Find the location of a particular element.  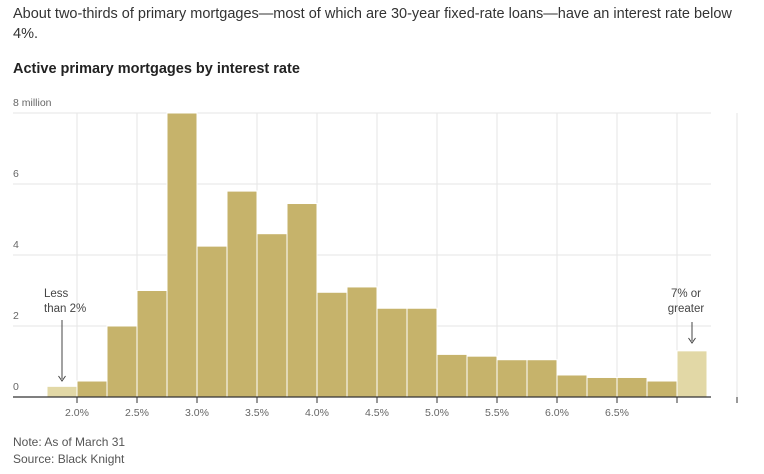

x-tick-label: 3.0% is located at coordinates (197, 413).